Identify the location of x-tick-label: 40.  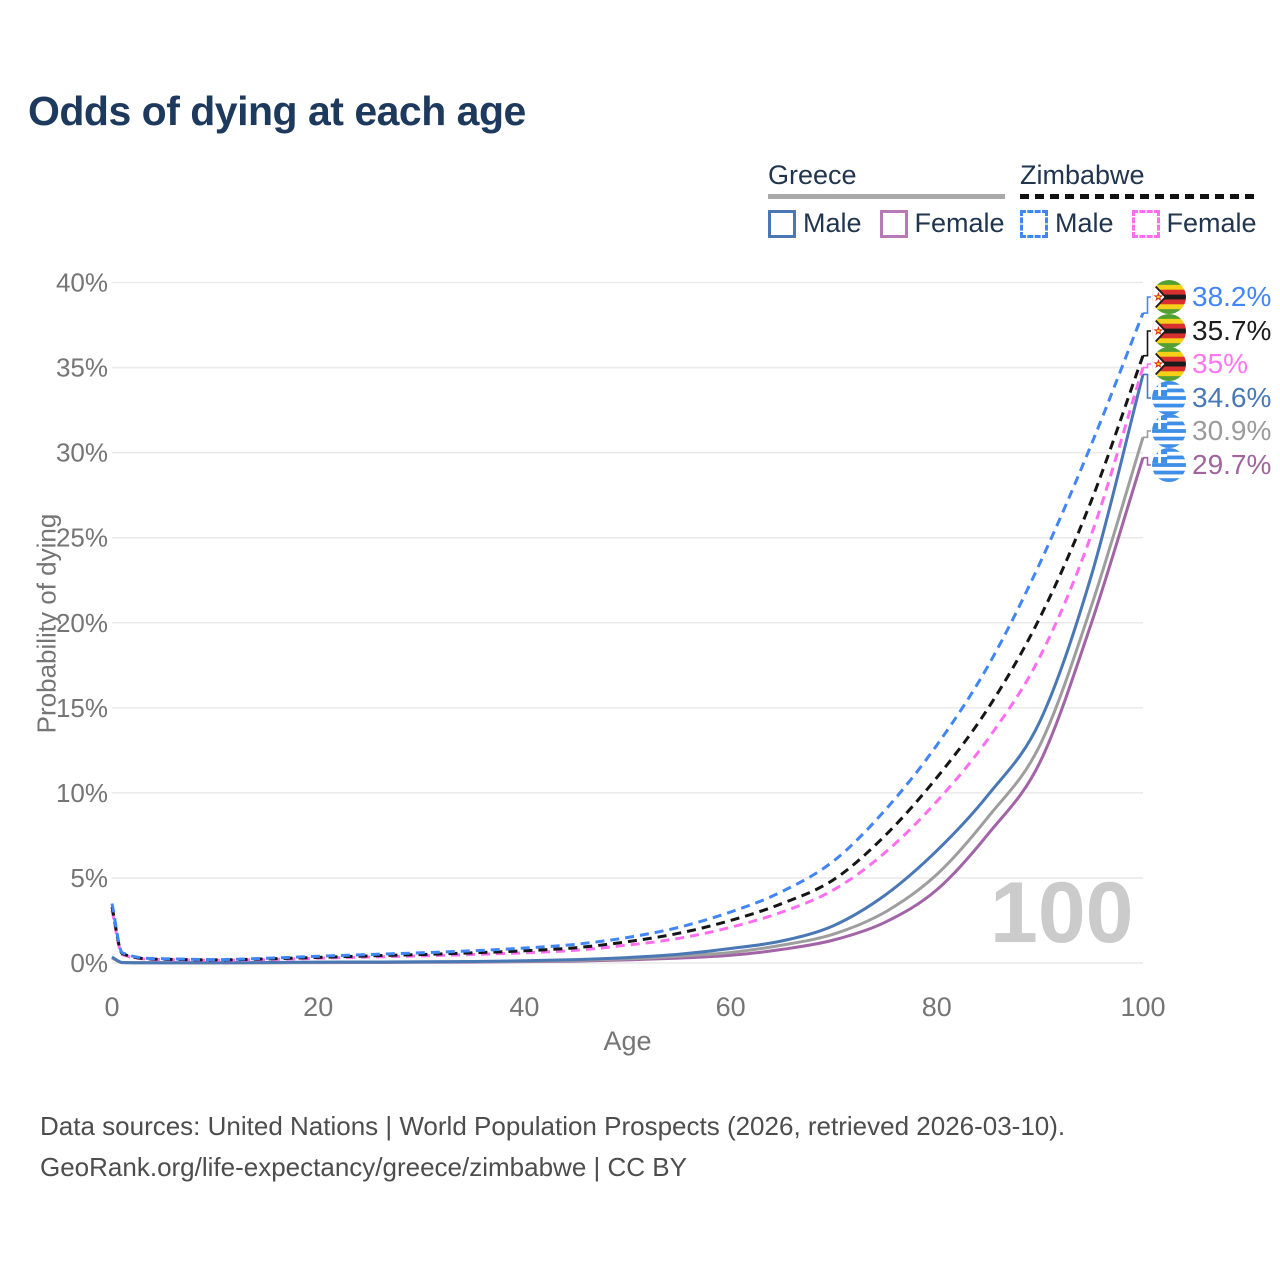
(524, 1007).